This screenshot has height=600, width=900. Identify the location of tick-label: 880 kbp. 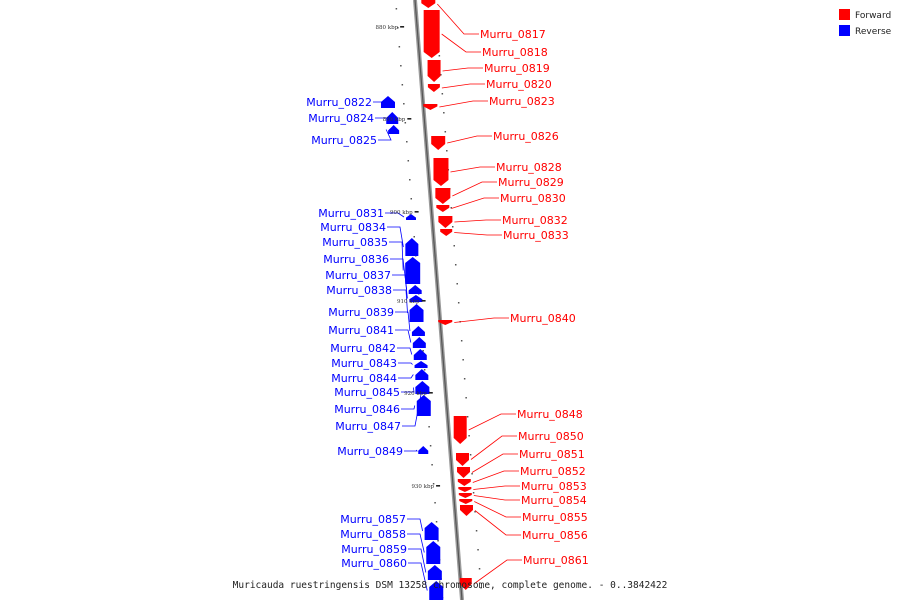
(386, 28).